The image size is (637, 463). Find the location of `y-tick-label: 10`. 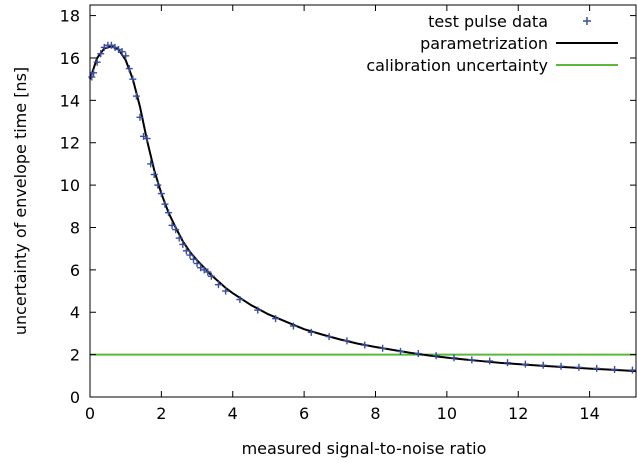

y-tick-label: 10 is located at coordinates (70, 185).